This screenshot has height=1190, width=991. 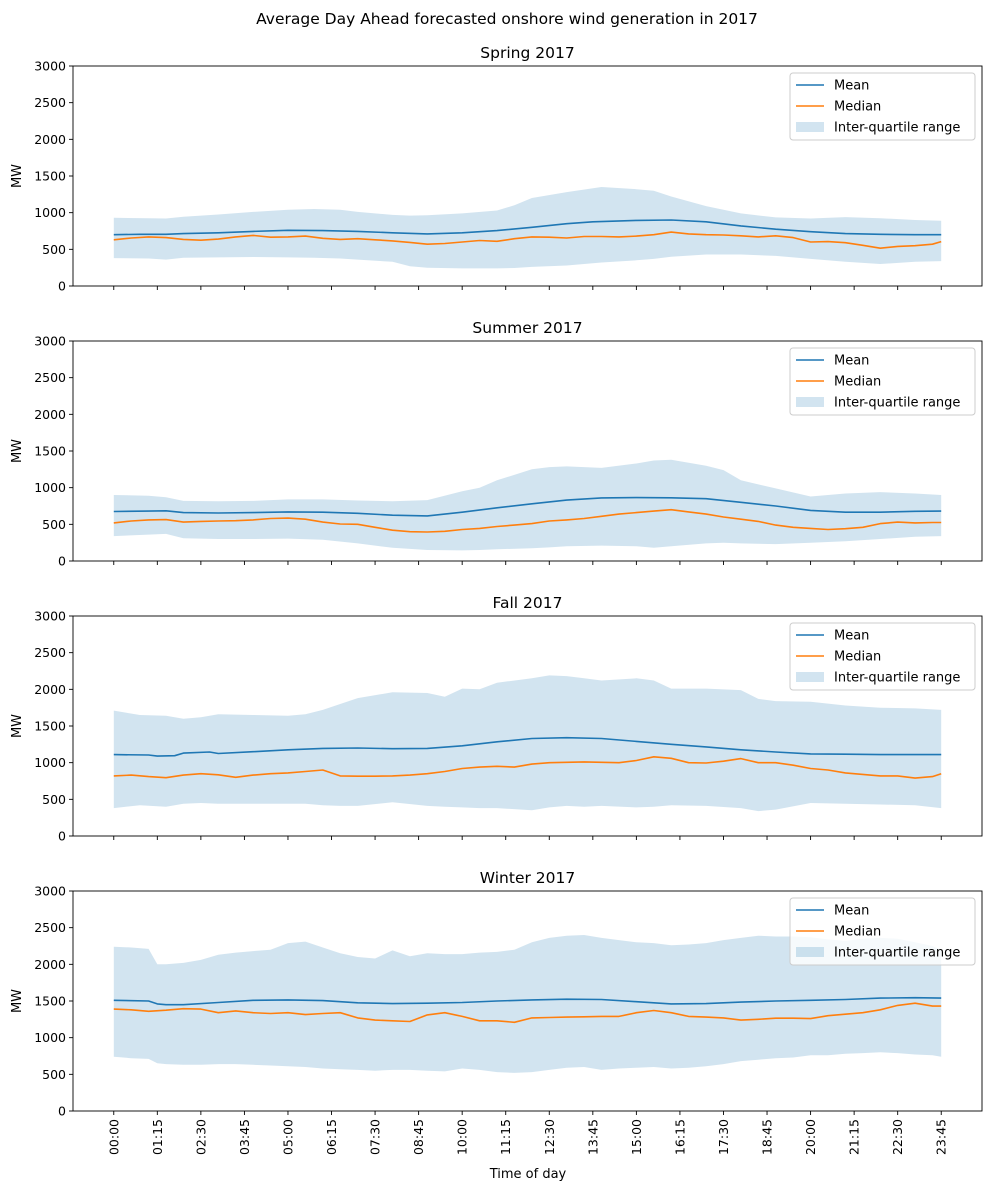 I want to click on subplot-title: Spring 2017, so click(x=527, y=53).